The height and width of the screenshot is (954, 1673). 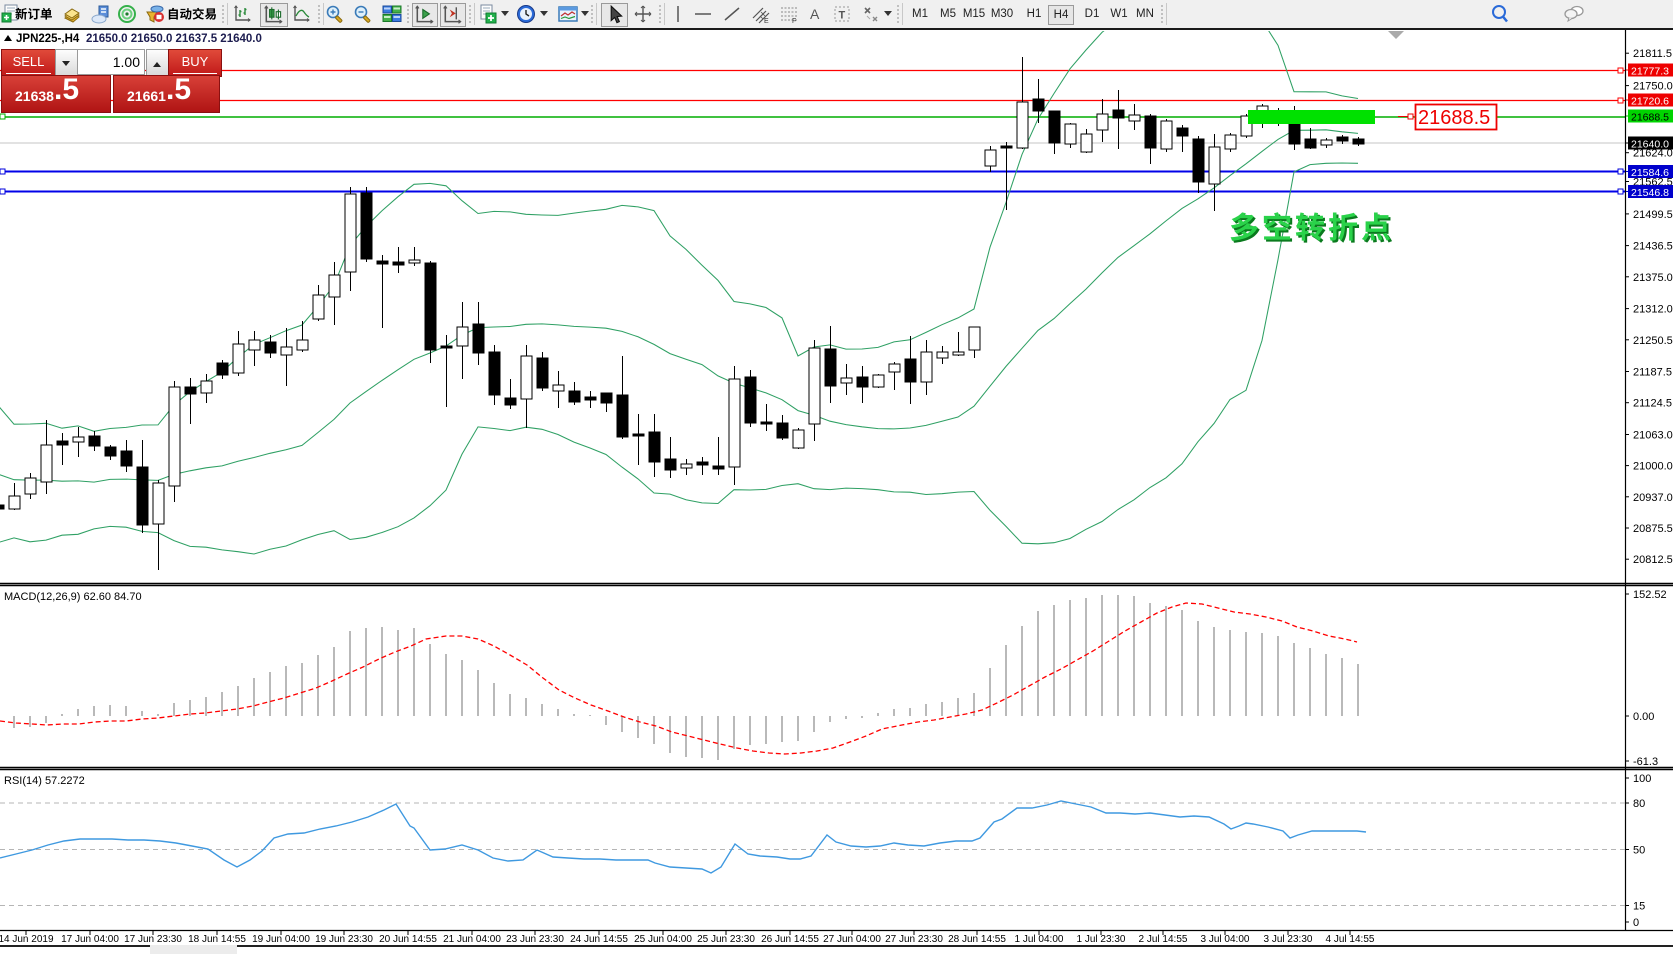 What do you see at coordinates (1101, 939) in the screenshot?
I see `svg-text: 1 Jul 23:30` at bounding box center [1101, 939].